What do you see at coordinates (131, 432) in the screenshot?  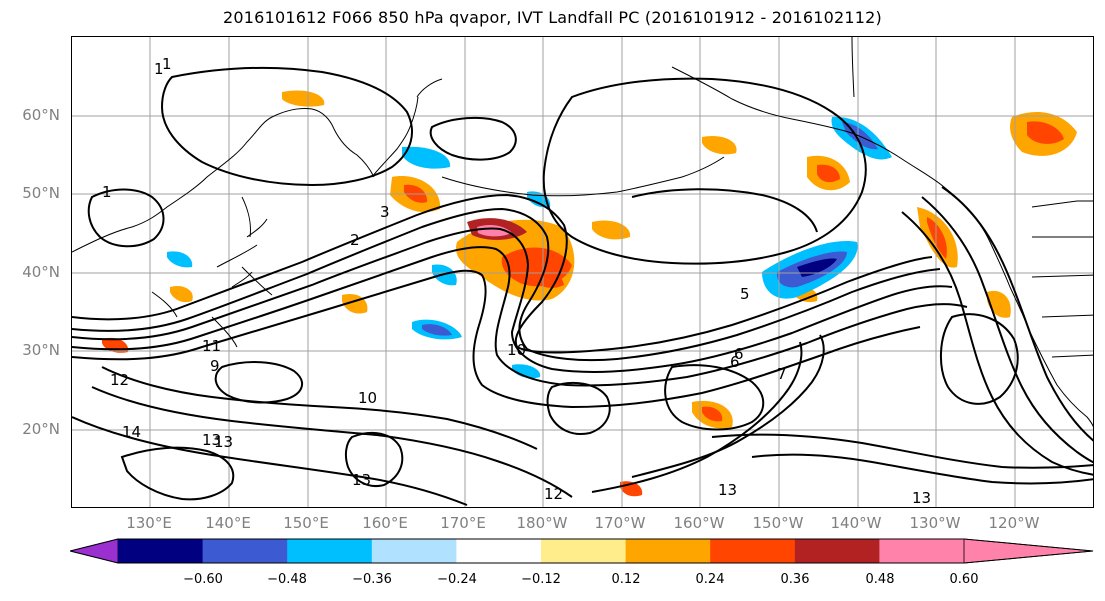 I see `contour-label: 14` at bounding box center [131, 432].